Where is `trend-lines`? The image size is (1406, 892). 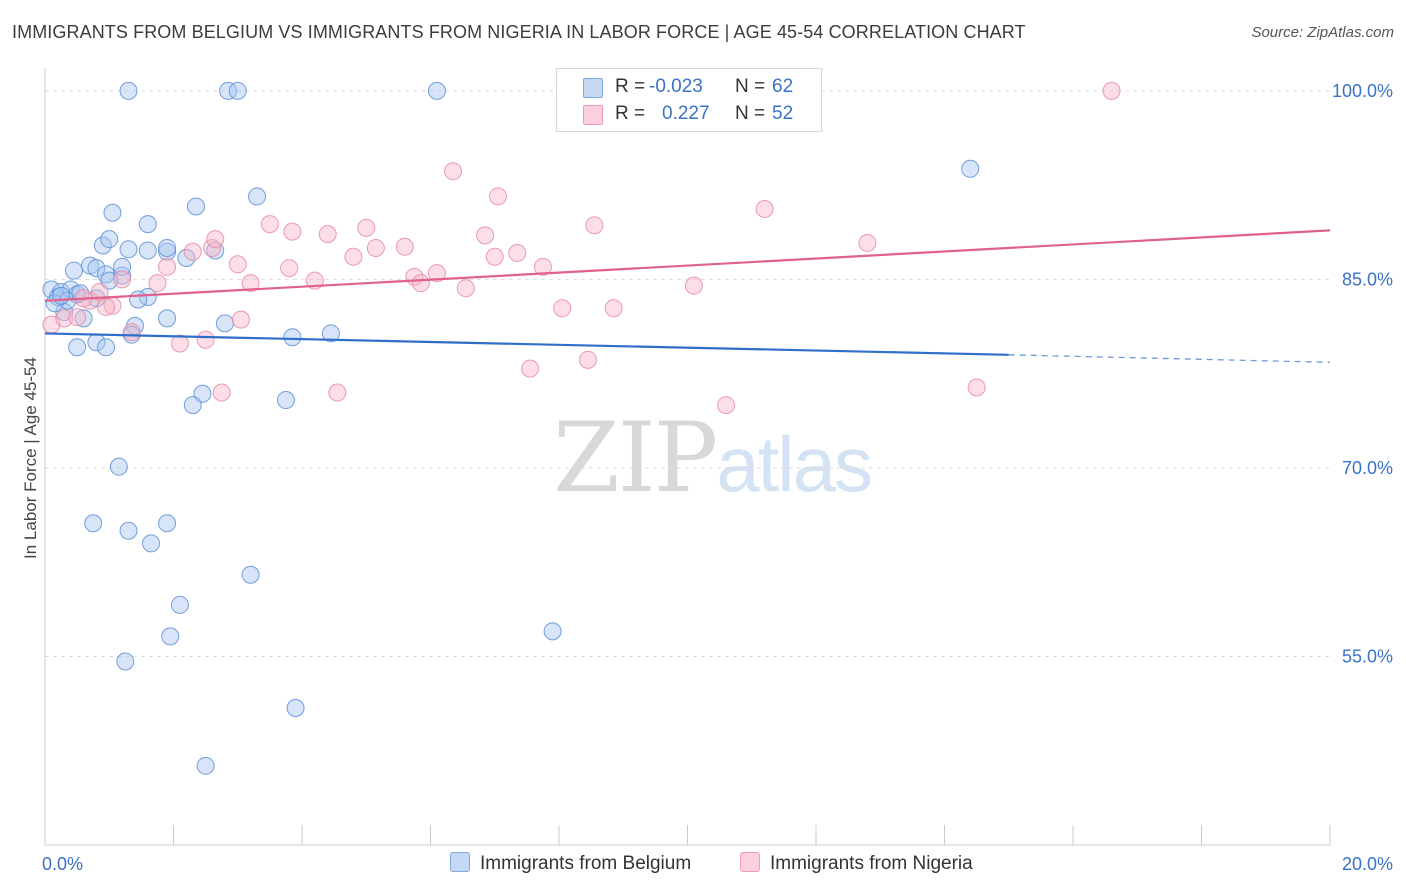
trend-lines is located at coordinates (687, 296).